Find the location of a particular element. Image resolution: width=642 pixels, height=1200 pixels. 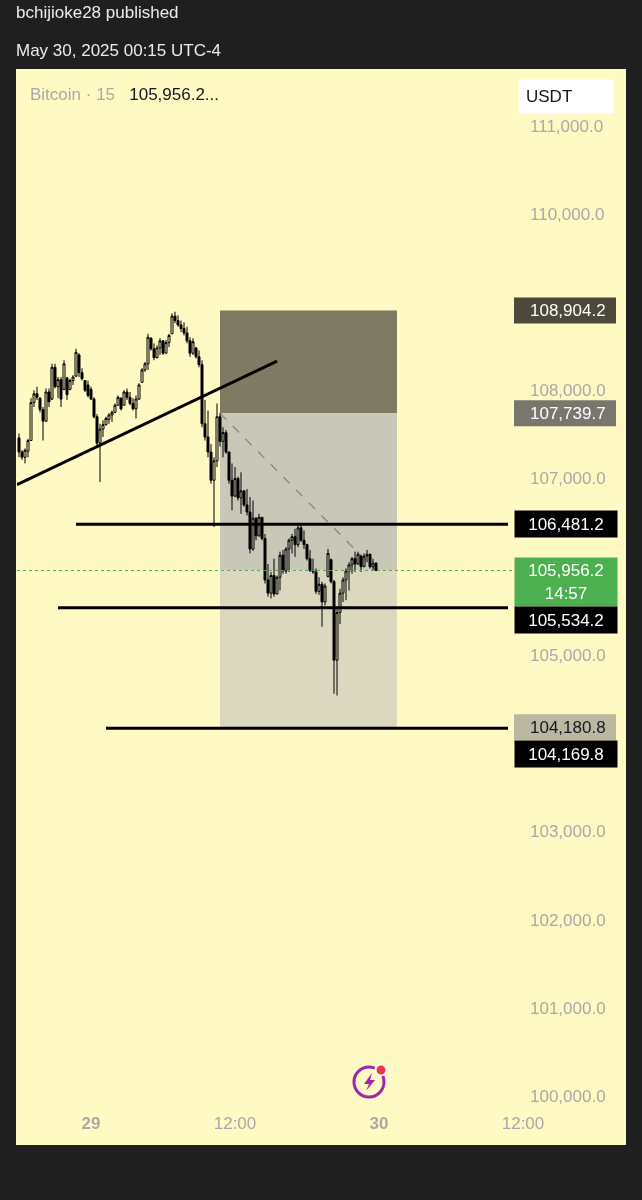

y-tick-label: 108,904.2 is located at coordinates (567, 311).